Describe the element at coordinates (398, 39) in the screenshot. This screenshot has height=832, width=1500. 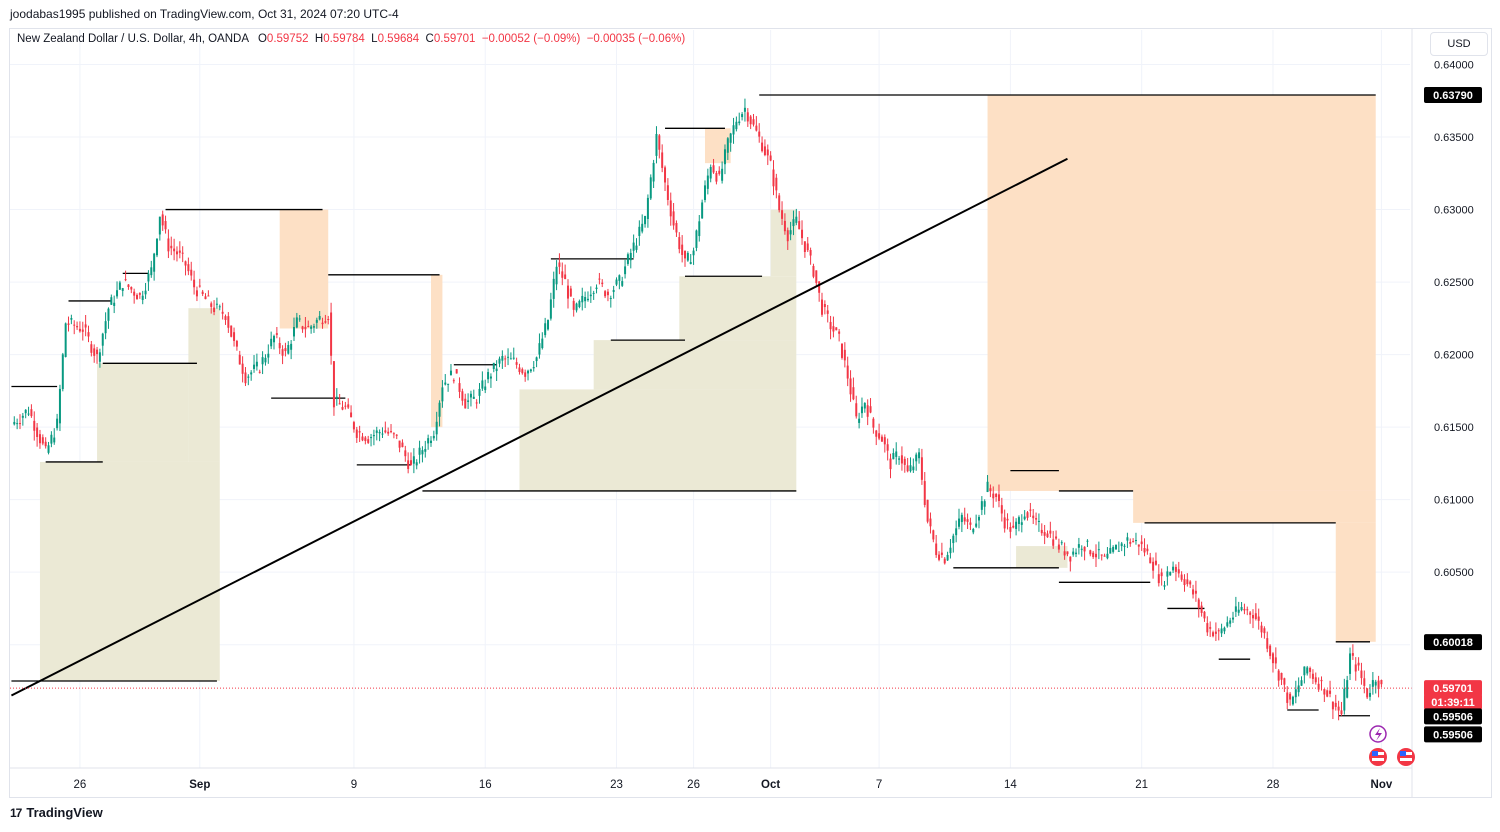
I see `low-value: 0.59684` at that location.